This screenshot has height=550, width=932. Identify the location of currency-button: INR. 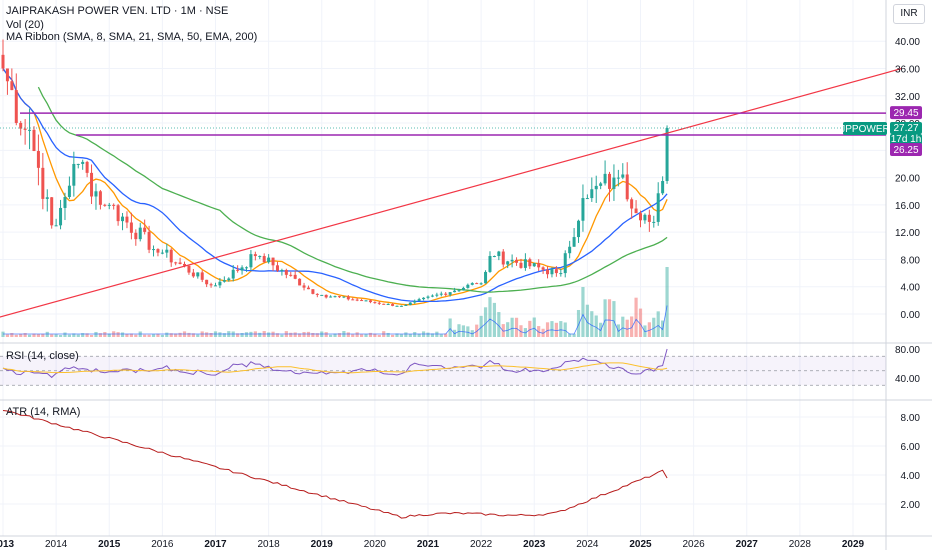
(909, 14).